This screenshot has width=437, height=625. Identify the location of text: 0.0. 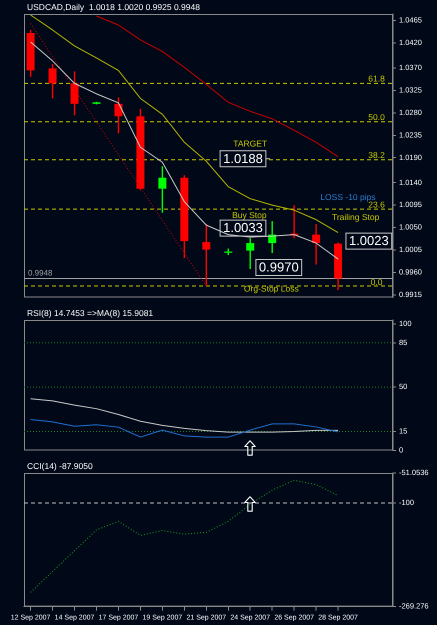
(376, 281).